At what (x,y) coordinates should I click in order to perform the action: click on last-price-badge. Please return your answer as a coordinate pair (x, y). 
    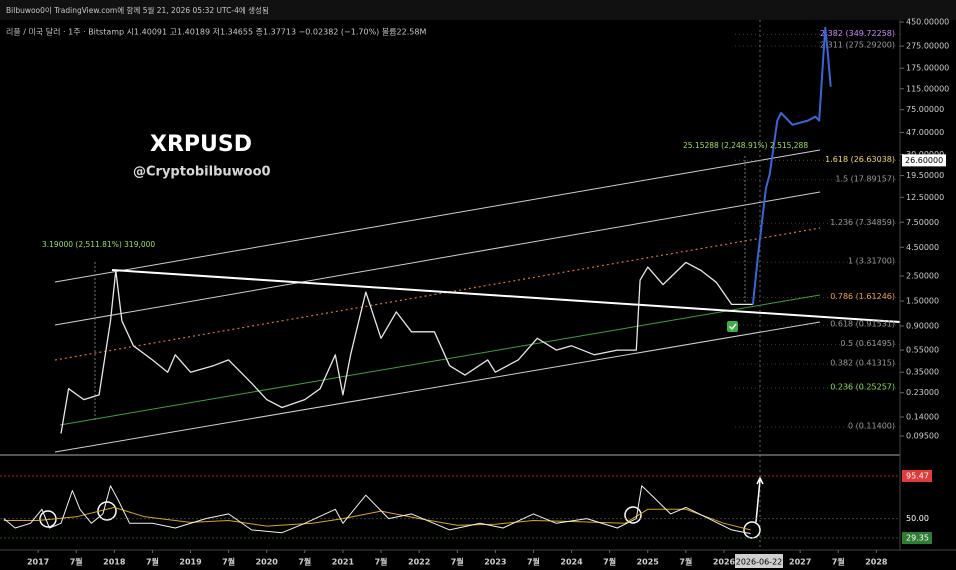
    Looking at the image, I should click on (924, 160).